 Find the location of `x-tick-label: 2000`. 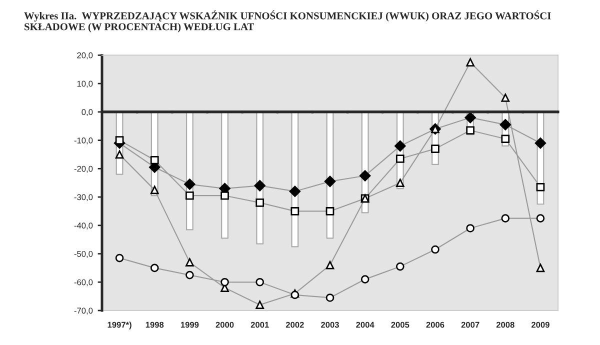

x-tick-label: 2000 is located at coordinates (225, 325).